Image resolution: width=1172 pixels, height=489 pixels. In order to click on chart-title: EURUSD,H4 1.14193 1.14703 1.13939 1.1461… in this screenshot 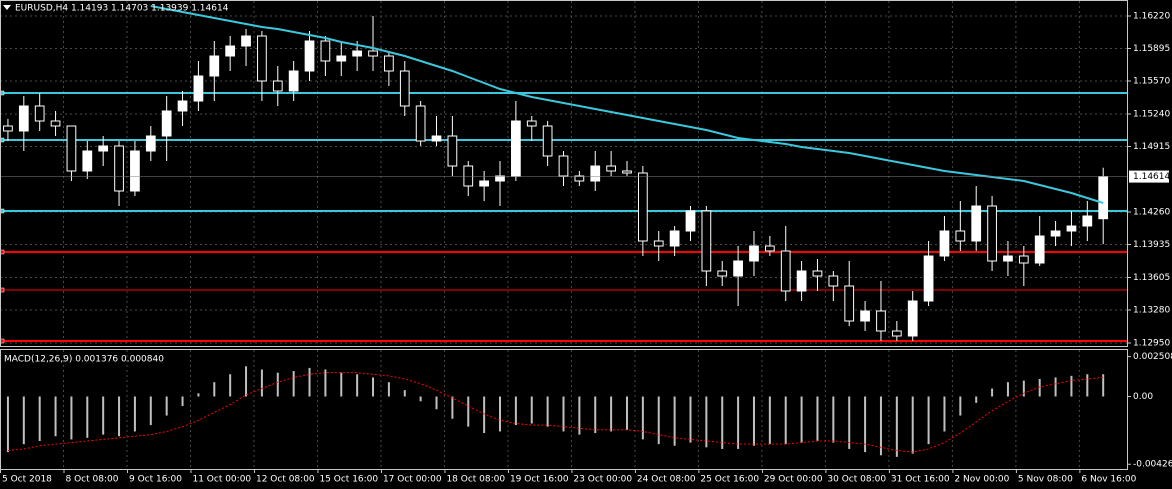, I will do `click(122, 9)`.